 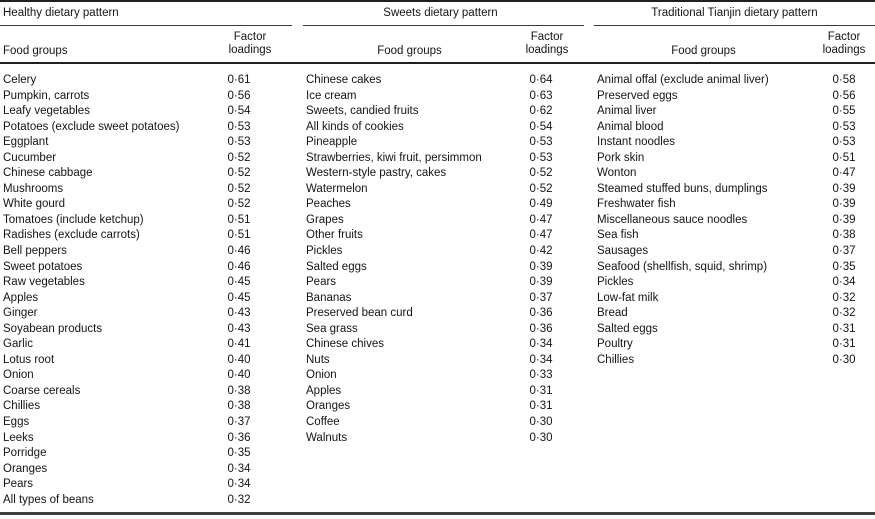 What do you see at coordinates (33, 188) in the screenshot?
I see `food-group-cell: Mushrooms` at bounding box center [33, 188].